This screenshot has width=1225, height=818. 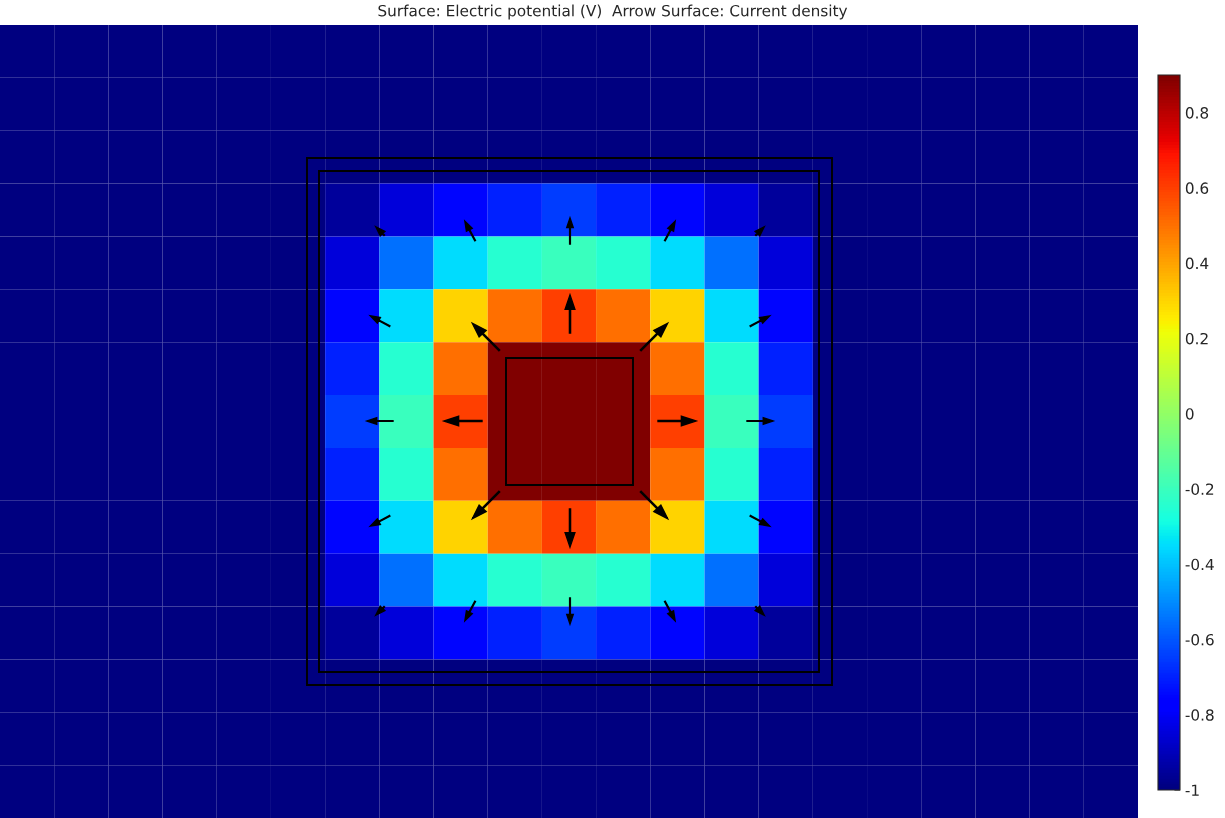 I want to click on color-bar-label: -0.2, so click(x=1199, y=489).